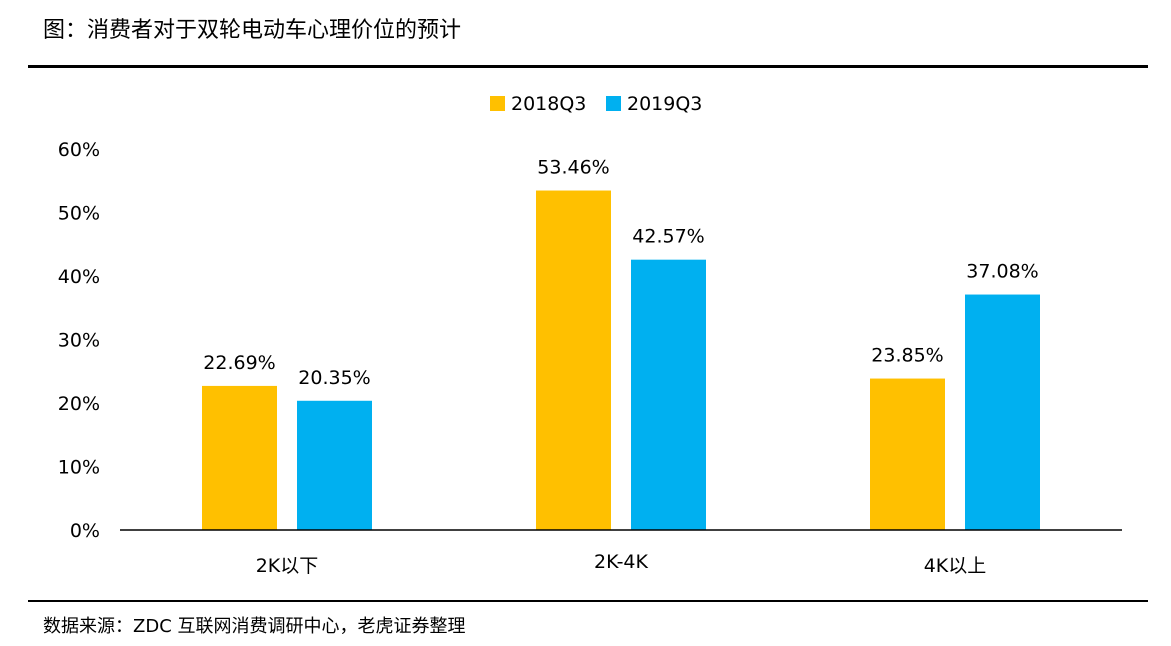 The height and width of the screenshot is (646, 1171). Describe the element at coordinates (907, 356) in the screenshot. I see `data-label: 23.85%` at that location.